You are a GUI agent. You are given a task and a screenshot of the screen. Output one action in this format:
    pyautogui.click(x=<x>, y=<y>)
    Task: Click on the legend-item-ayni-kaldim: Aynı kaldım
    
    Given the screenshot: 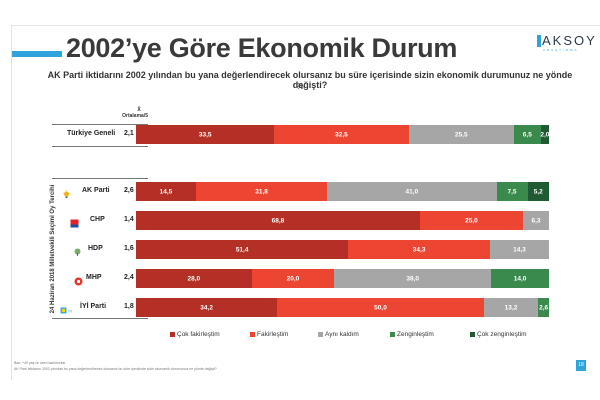 What is the action you would take?
    pyautogui.click(x=338, y=334)
    